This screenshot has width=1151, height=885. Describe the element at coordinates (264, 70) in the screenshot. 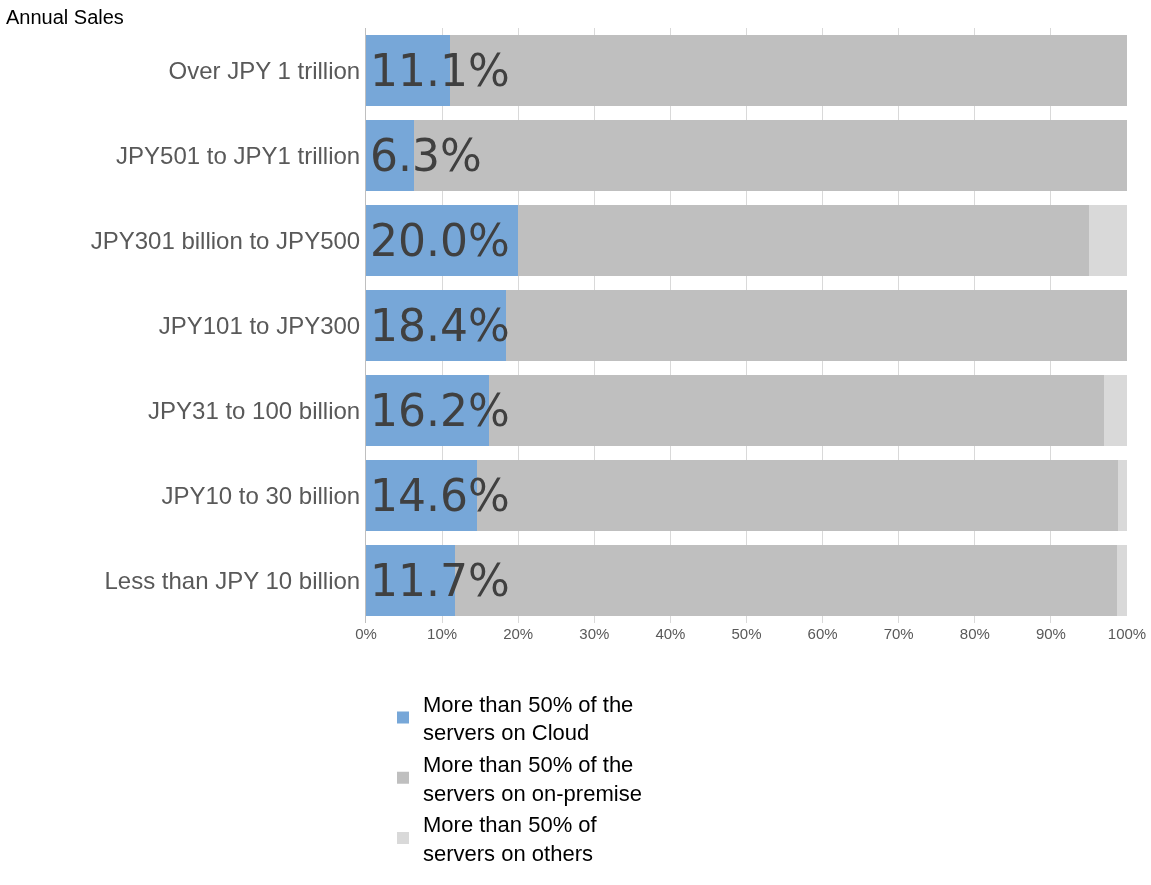

I see `y-tick-label: Over JPY 1 trillion` at that location.